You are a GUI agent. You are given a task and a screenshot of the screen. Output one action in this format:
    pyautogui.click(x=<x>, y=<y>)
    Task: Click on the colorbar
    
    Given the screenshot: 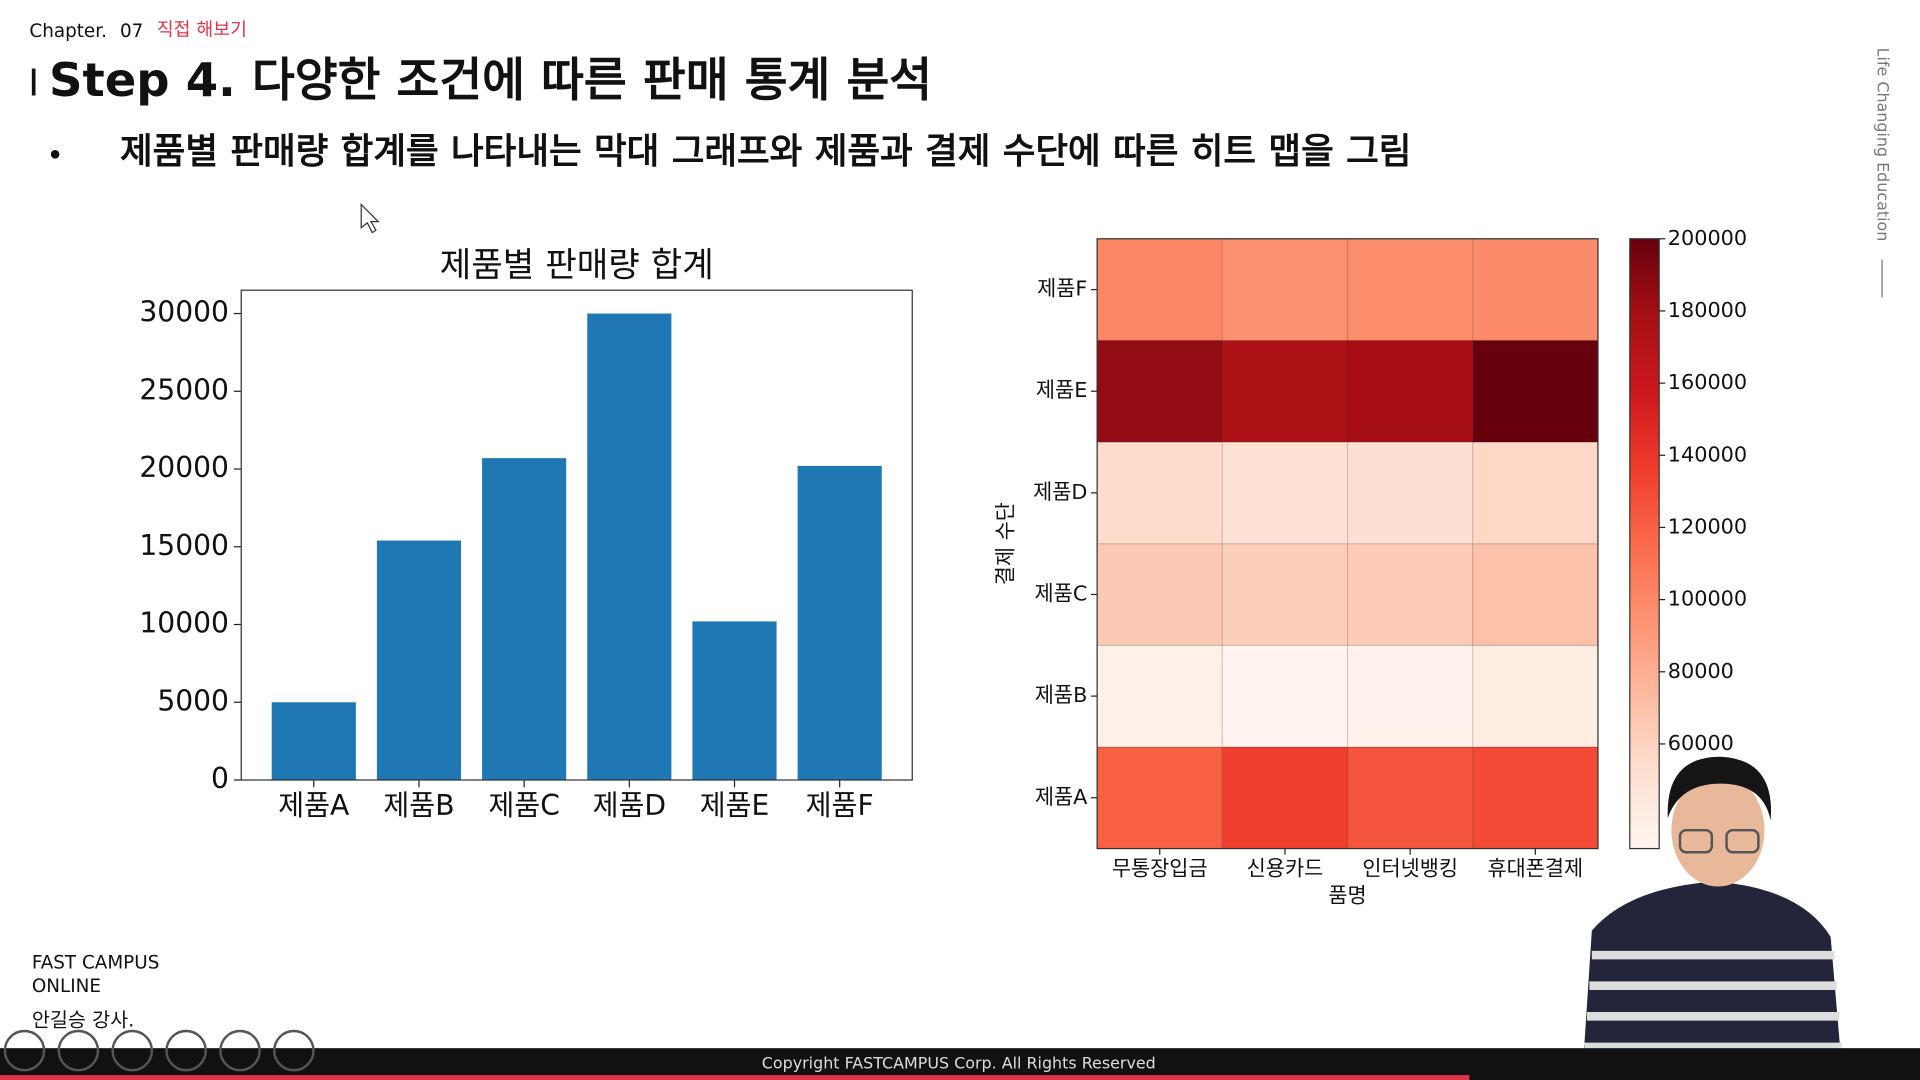 What is the action you would take?
    pyautogui.click(x=1644, y=544)
    